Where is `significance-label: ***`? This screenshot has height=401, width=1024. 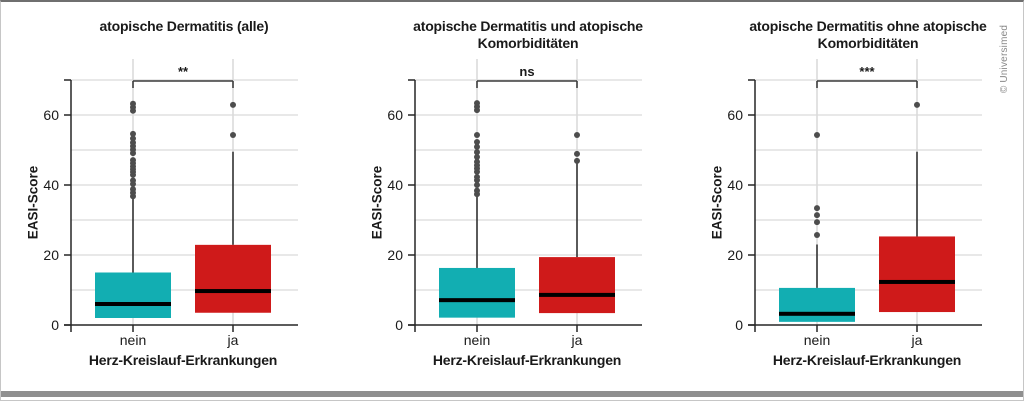
significance-label: *** is located at coordinates (867, 71).